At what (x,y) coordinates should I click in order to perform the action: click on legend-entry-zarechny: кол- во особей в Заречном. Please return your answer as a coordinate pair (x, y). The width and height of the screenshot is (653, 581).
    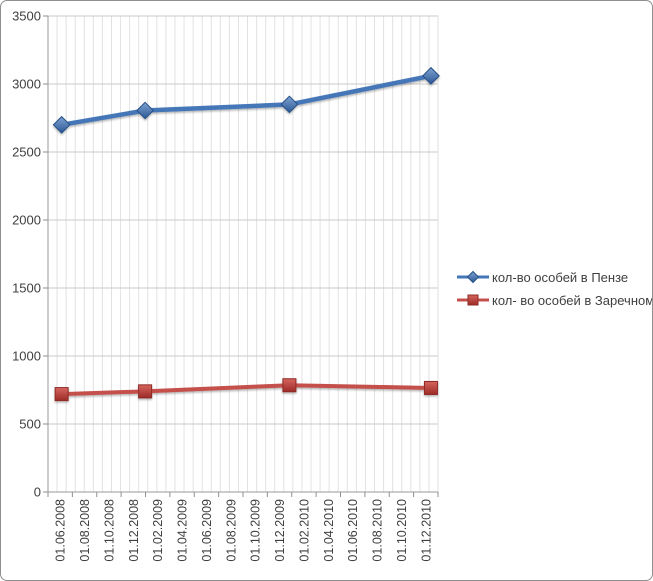
    Looking at the image, I should click on (555, 300).